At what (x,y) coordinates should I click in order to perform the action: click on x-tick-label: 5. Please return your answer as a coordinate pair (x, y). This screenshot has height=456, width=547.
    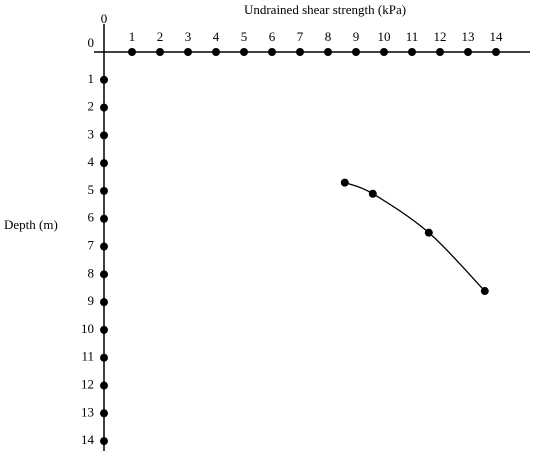
    Looking at the image, I should click on (244, 36).